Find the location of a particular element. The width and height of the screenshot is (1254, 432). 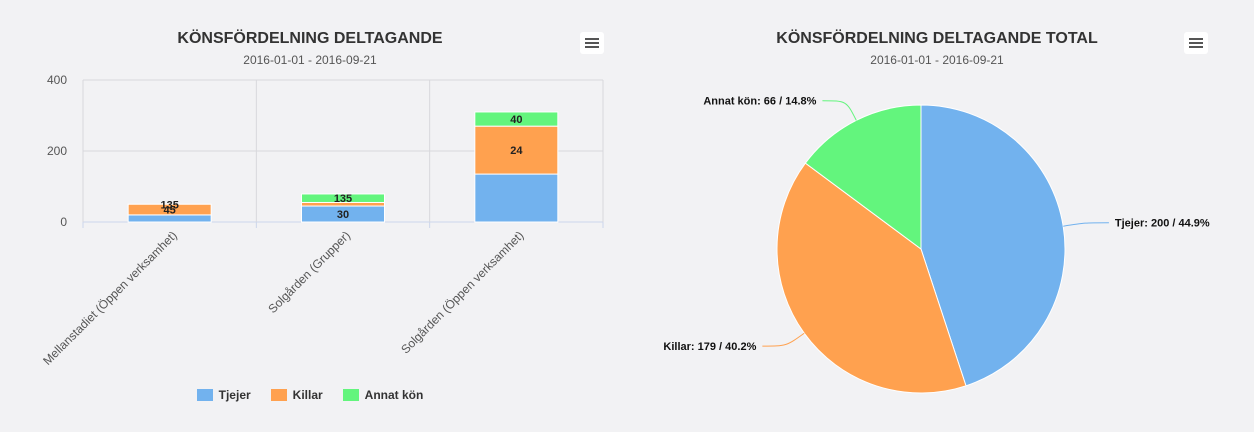

legend-label: Killar is located at coordinates (307, 395).